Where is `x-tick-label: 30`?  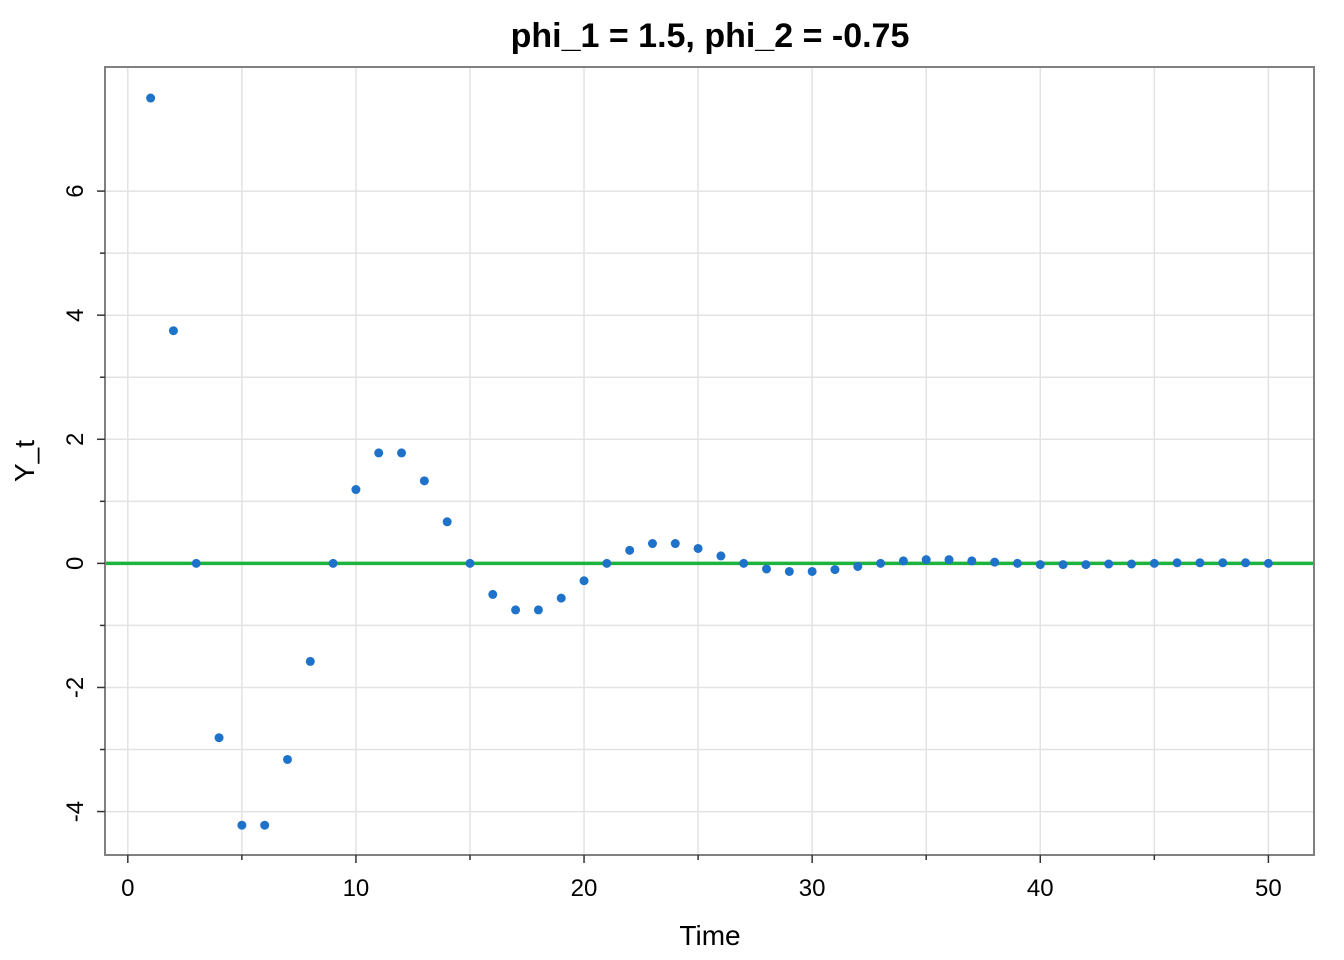 x-tick-label: 30 is located at coordinates (812, 888).